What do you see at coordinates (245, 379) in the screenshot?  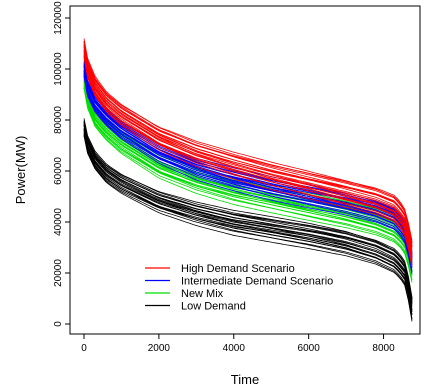 I see `x-axis-title: Time` at bounding box center [245, 379].